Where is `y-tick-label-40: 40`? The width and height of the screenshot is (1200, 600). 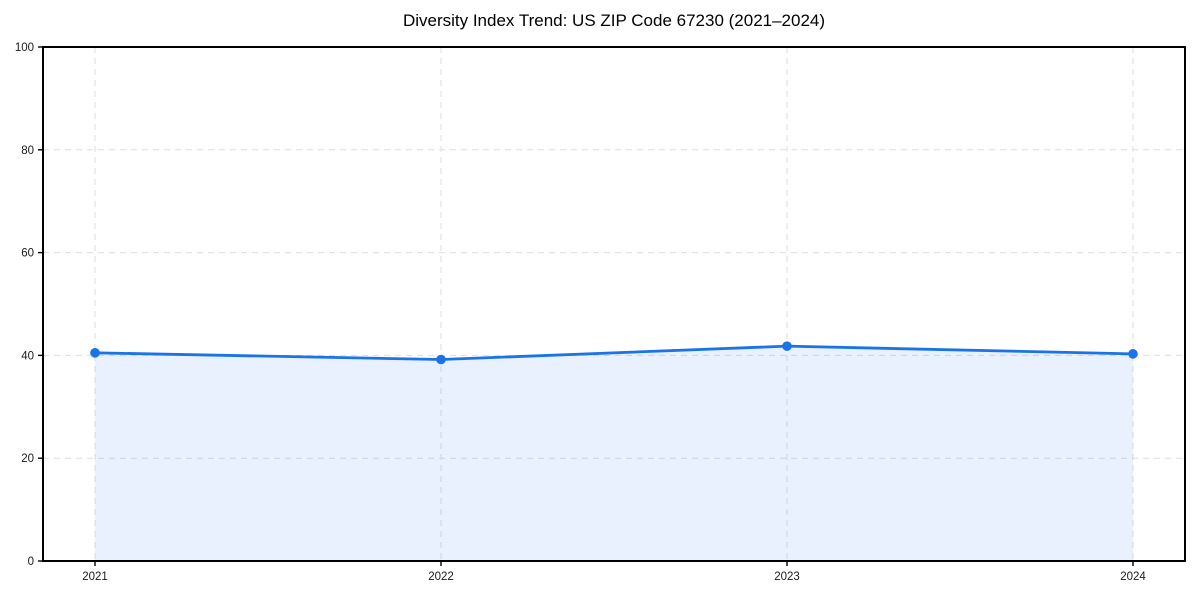
y-tick-label-40: 40 is located at coordinates (27, 356).